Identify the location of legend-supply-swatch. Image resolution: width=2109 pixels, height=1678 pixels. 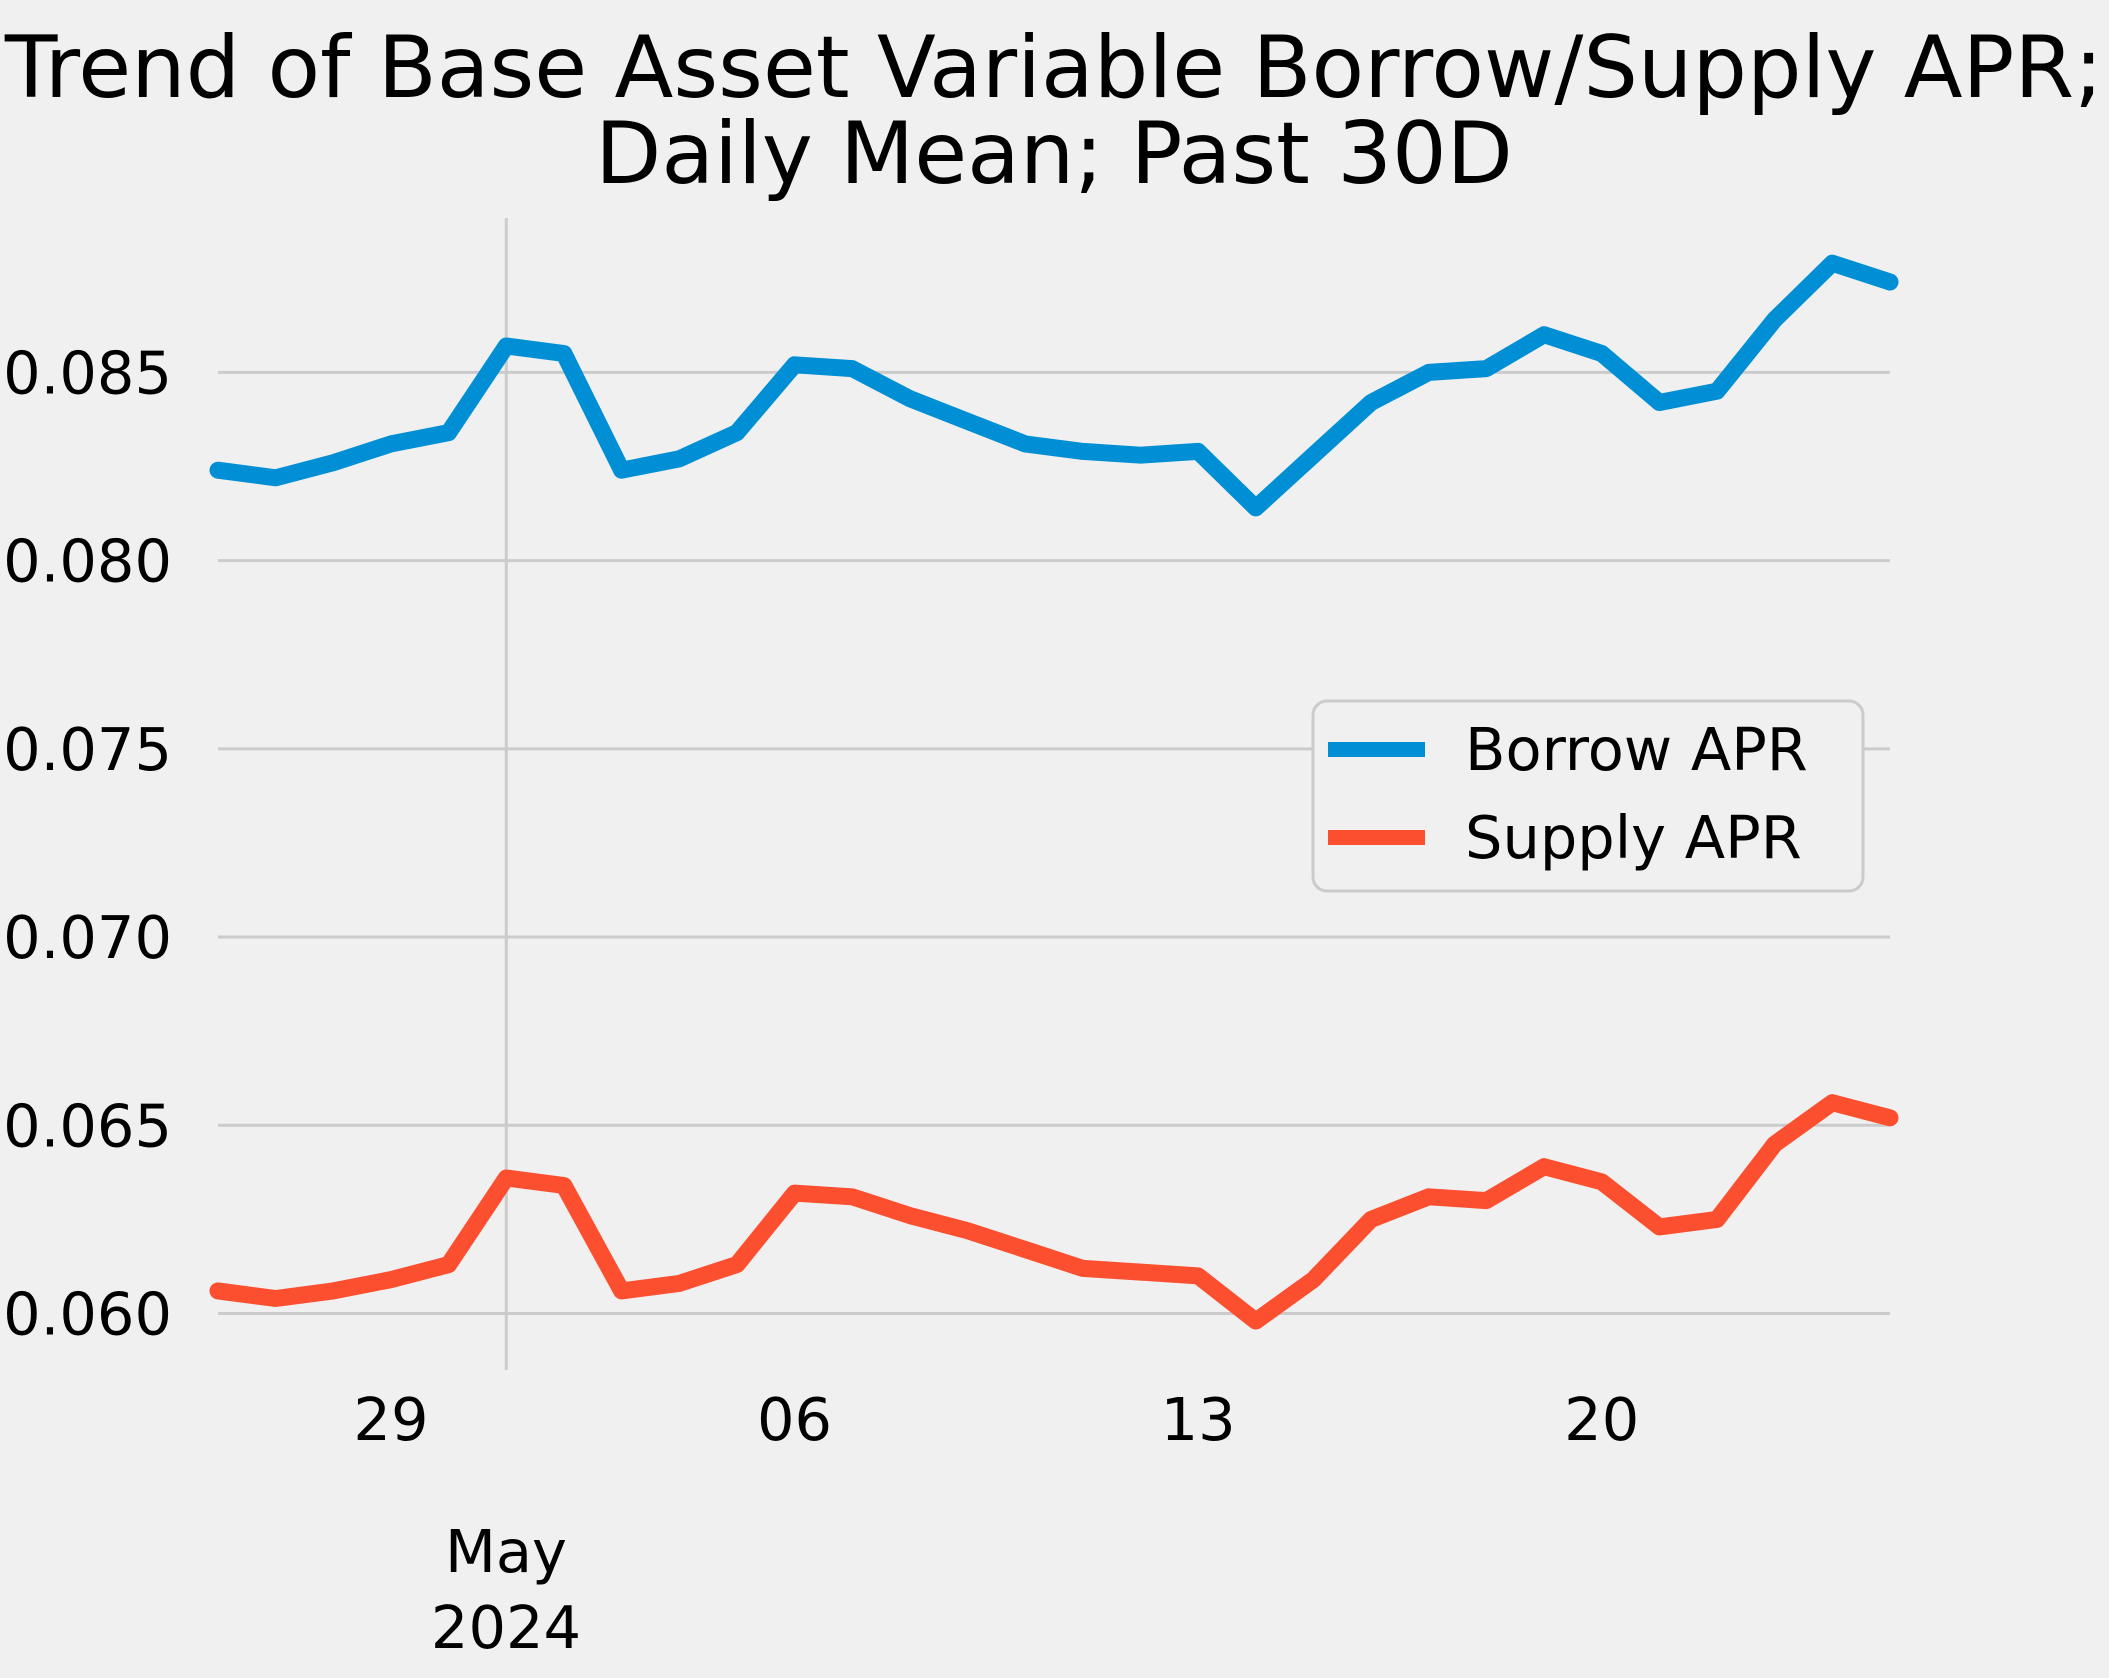
(1376, 837).